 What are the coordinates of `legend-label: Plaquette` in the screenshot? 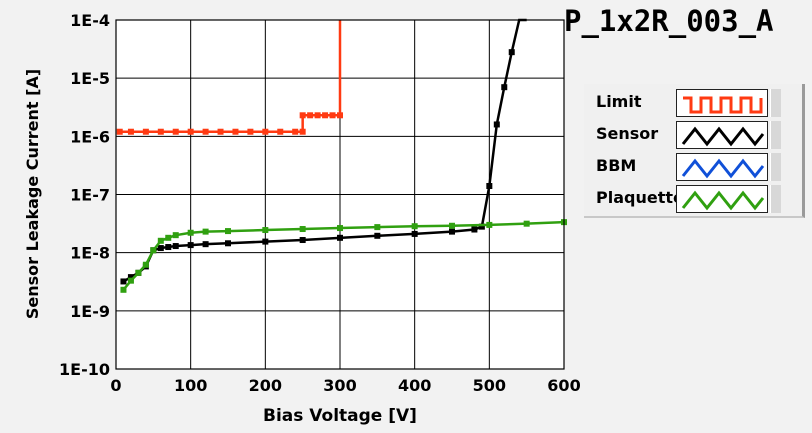 It's located at (640, 197).